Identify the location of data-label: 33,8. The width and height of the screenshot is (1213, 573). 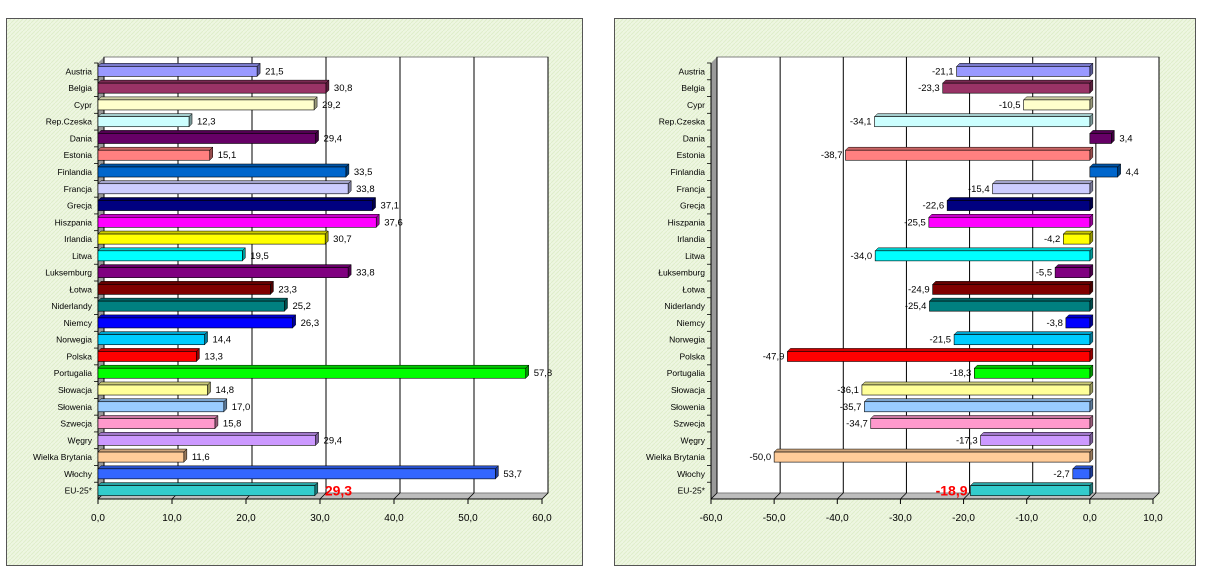
(365, 273).